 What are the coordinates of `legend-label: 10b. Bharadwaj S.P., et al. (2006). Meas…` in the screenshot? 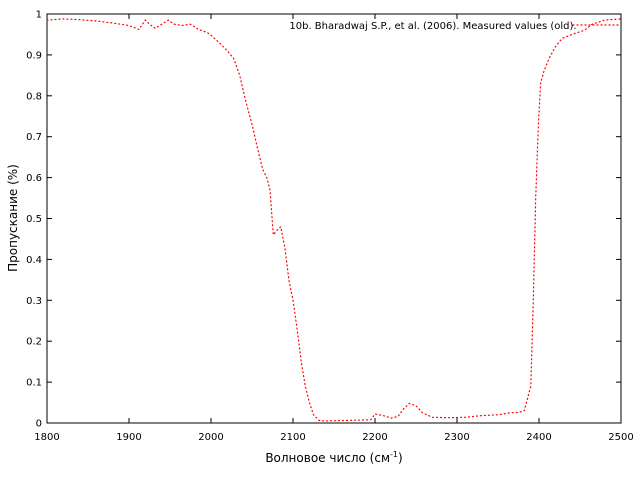 It's located at (432, 26).